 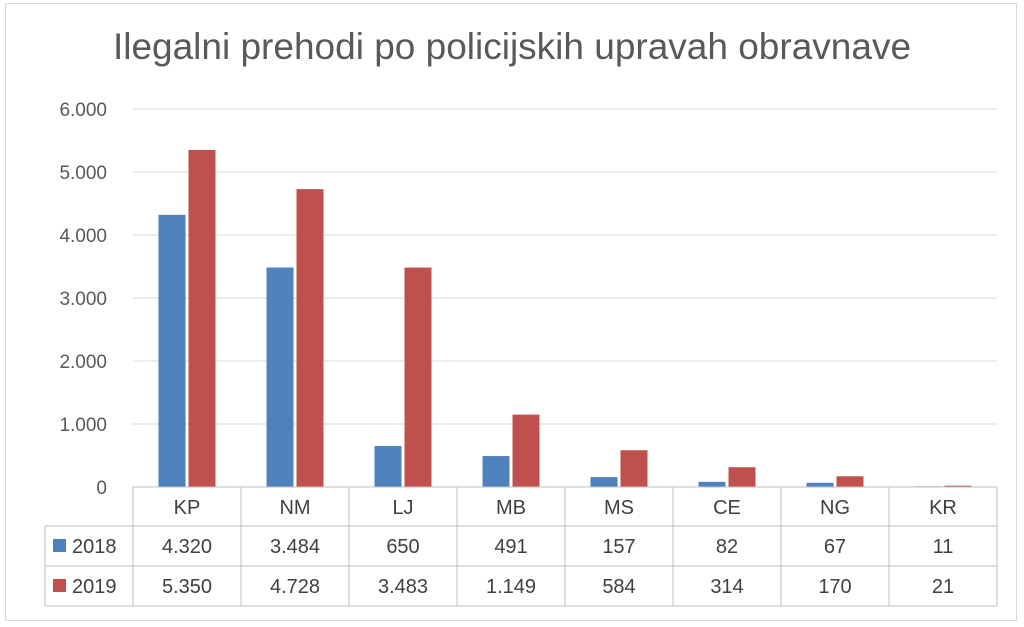 What do you see at coordinates (101, 488) in the screenshot?
I see `y-tick-label: 0` at bounding box center [101, 488].